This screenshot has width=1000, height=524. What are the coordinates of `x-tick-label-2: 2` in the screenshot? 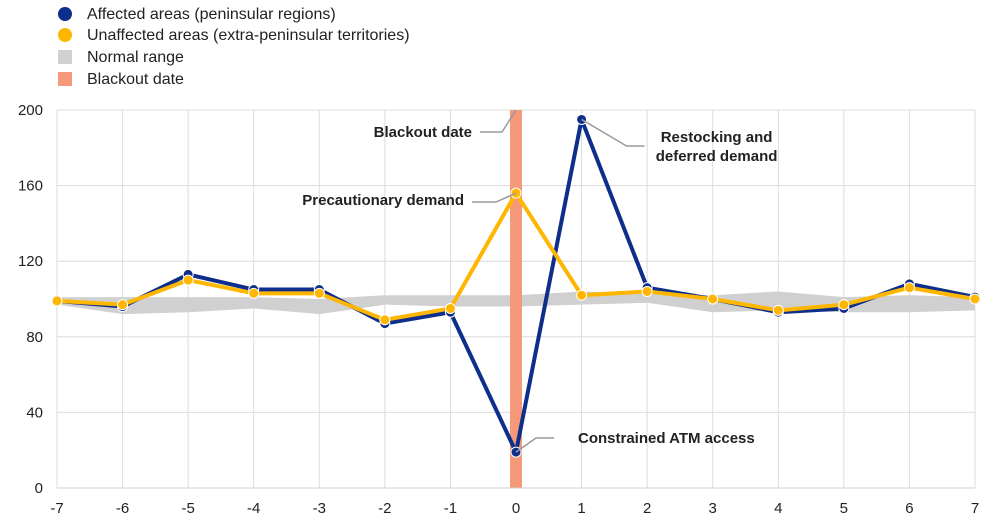 It's located at (647, 508).